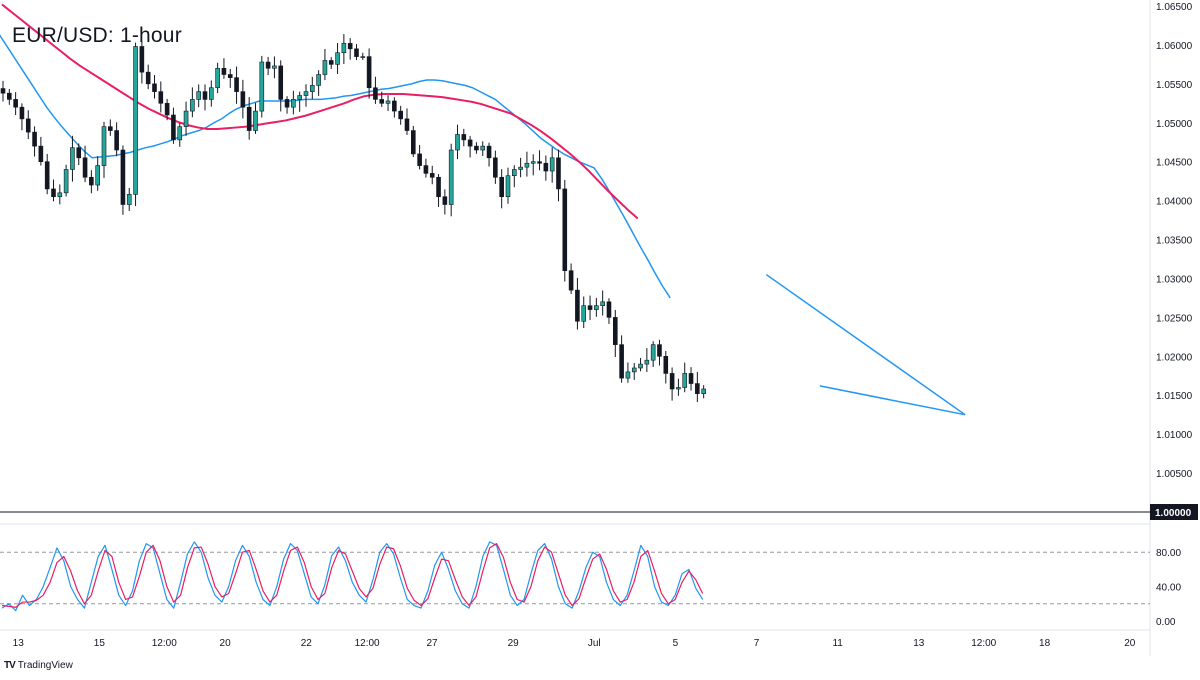 This screenshot has height=680, width=1200. I want to click on price-tick-label: 1.05000, so click(1174, 124).